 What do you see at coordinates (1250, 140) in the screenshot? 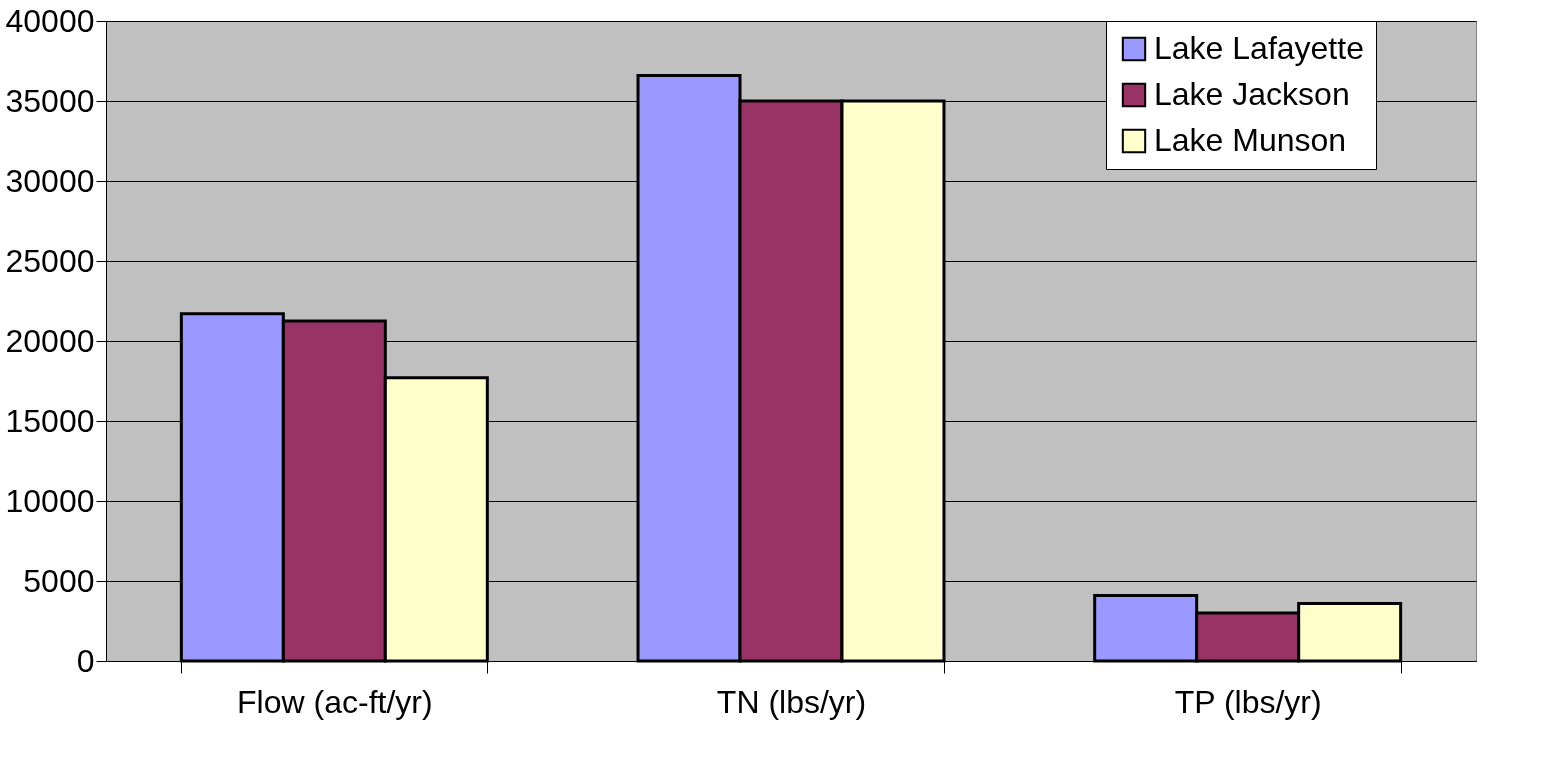
I see `legend-label: Lake Munson` at bounding box center [1250, 140].